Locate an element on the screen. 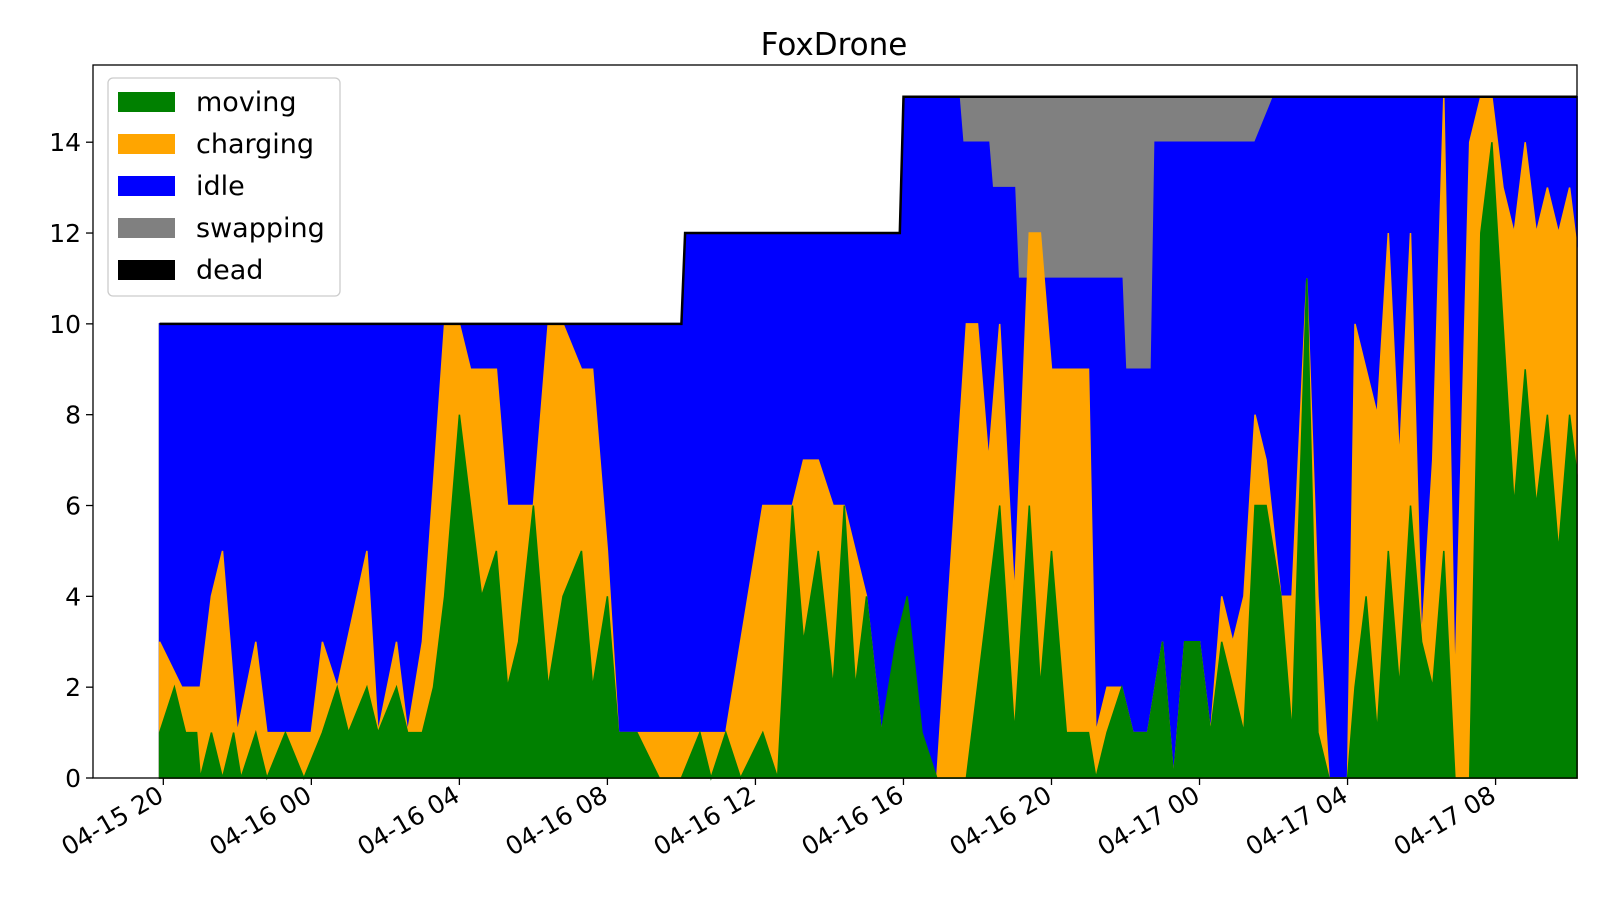 This screenshot has width=1600, height=900. legend-swatch-swapping is located at coordinates (146, 228).